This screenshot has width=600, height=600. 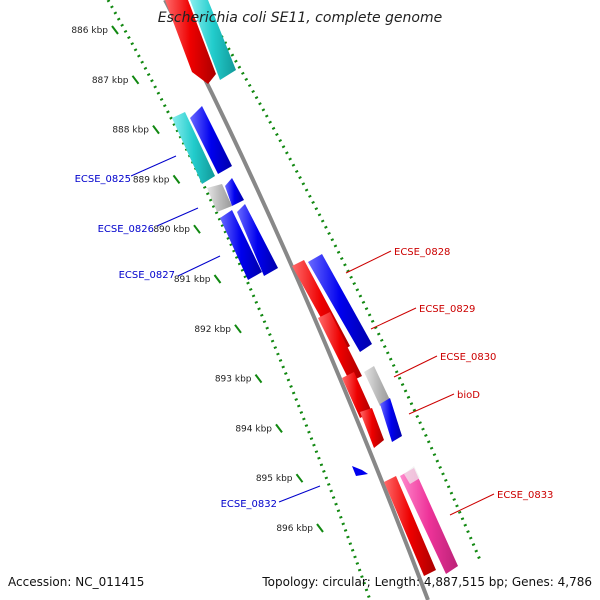 What do you see at coordinates (431, 404) in the screenshot?
I see `label-line-biod` at bounding box center [431, 404].